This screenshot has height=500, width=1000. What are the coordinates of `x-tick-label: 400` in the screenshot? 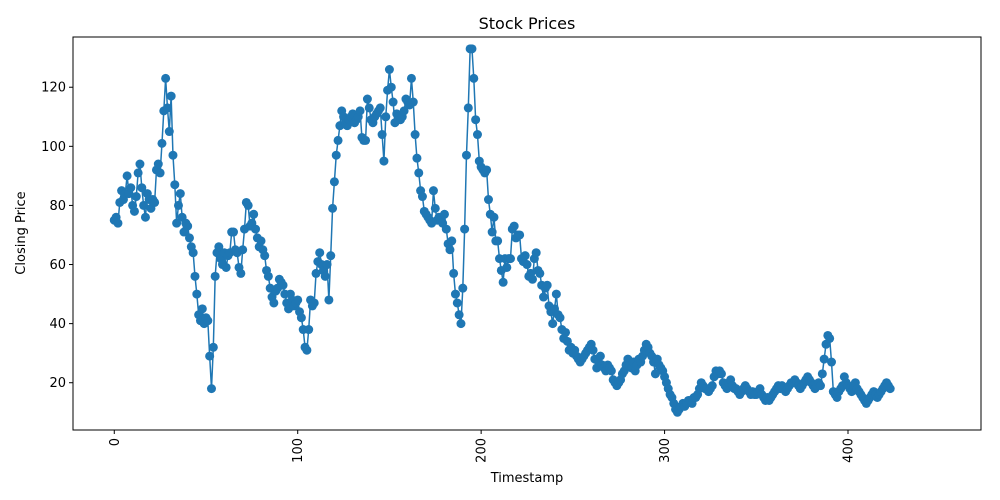 It's located at (849, 450).